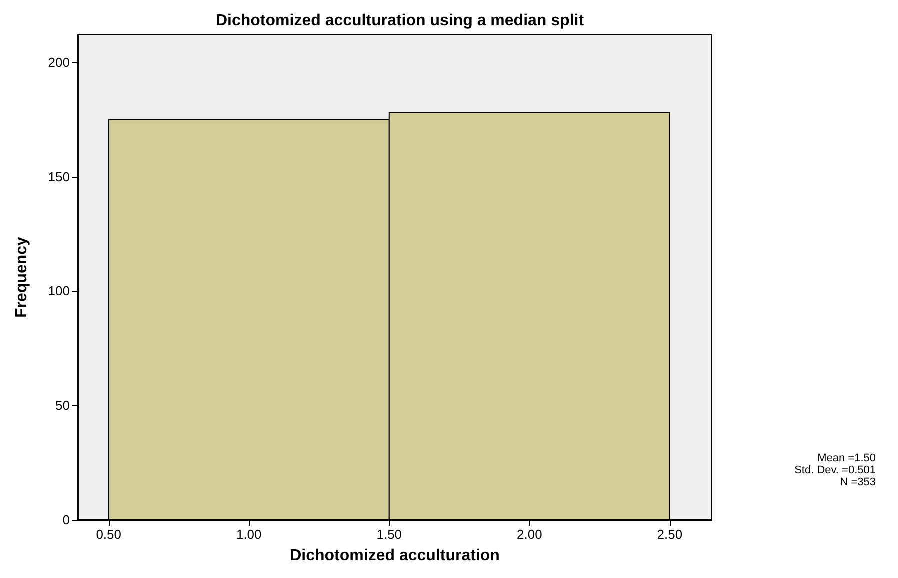 Image resolution: width=898 pixels, height=578 pixels. I want to click on chart-title: Dichotomized acculturation using a median split, so click(400, 21).